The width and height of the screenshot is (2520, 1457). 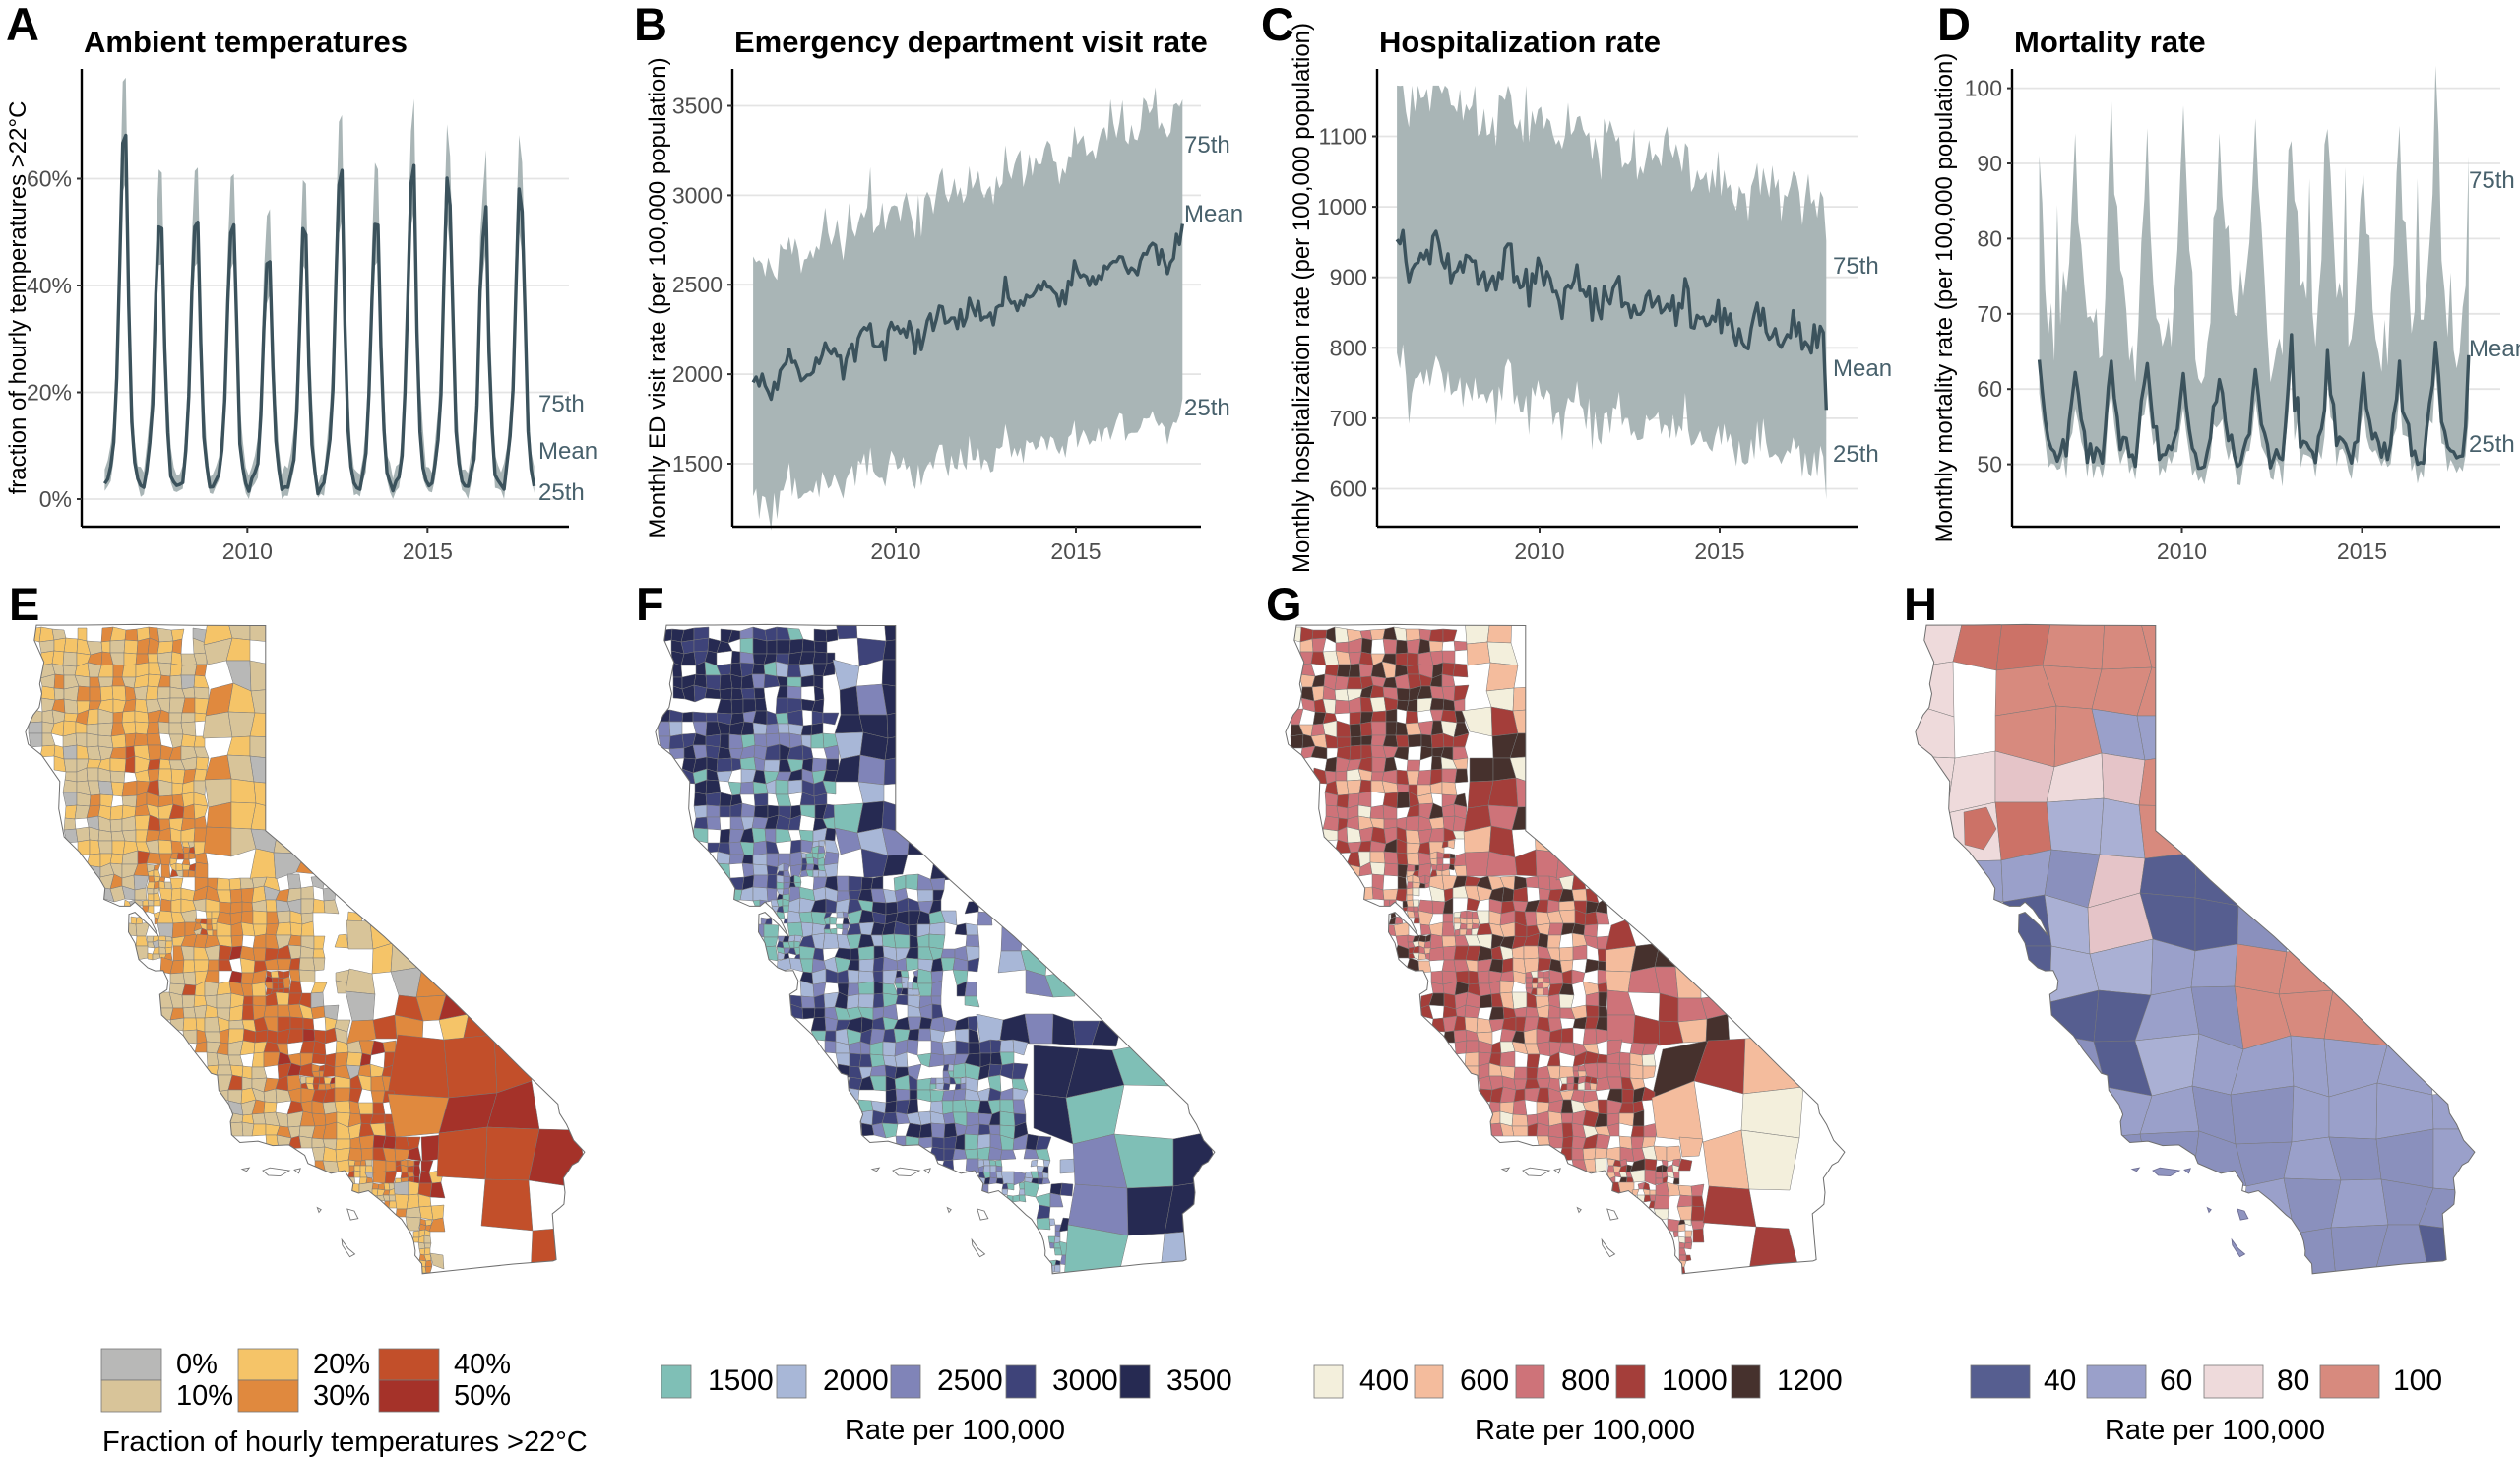 I want to click on svg-text: B, so click(x=650, y=25).